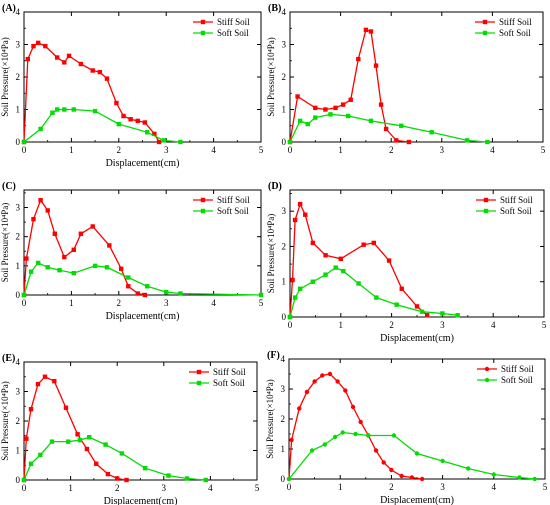  What do you see at coordinates (119, 150) in the screenshot?
I see `x-tick-label: 2` at bounding box center [119, 150].